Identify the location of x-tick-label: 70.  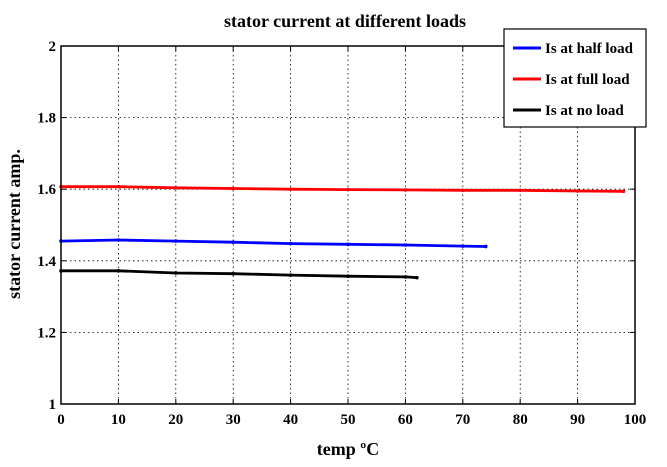
(462, 420).